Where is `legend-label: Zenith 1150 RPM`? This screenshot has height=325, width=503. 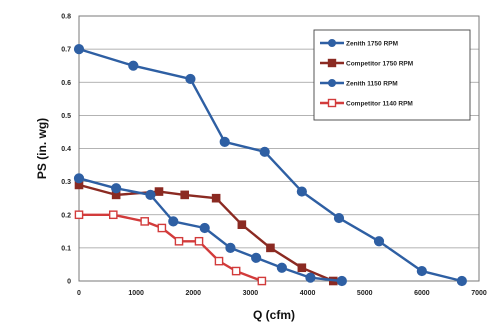 legend-label: Zenith 1150 RPM is located at coordinates (372, 83).